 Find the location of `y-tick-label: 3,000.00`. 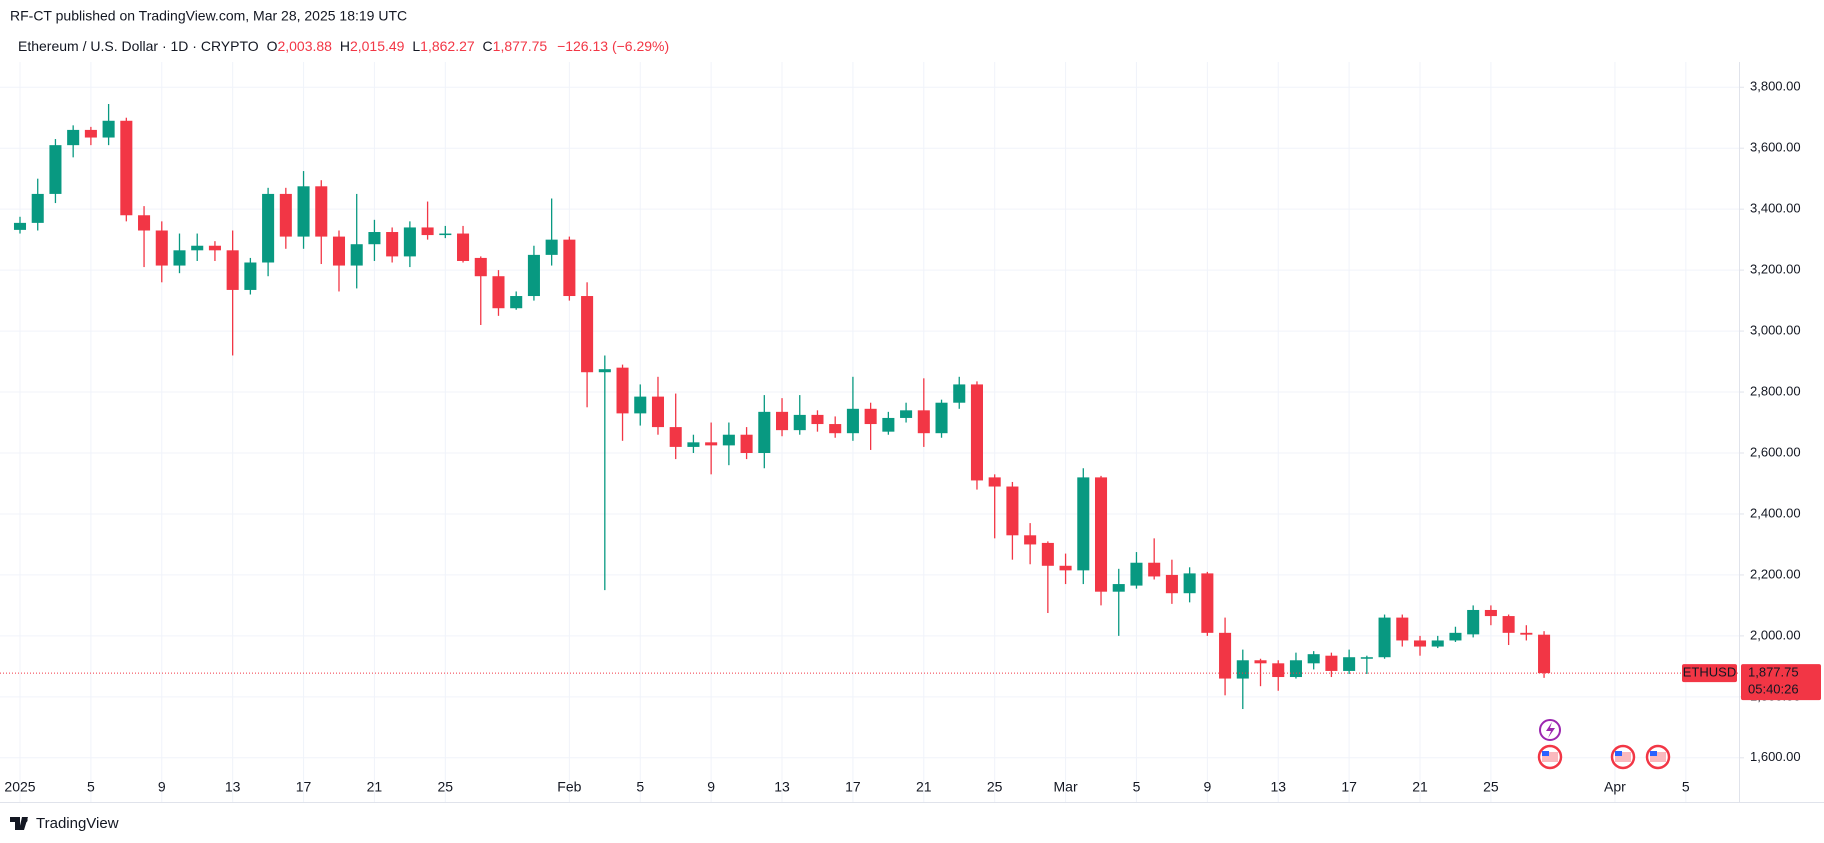

y-tick-label: 3,000.00 is located at coordinates (1775, 330).